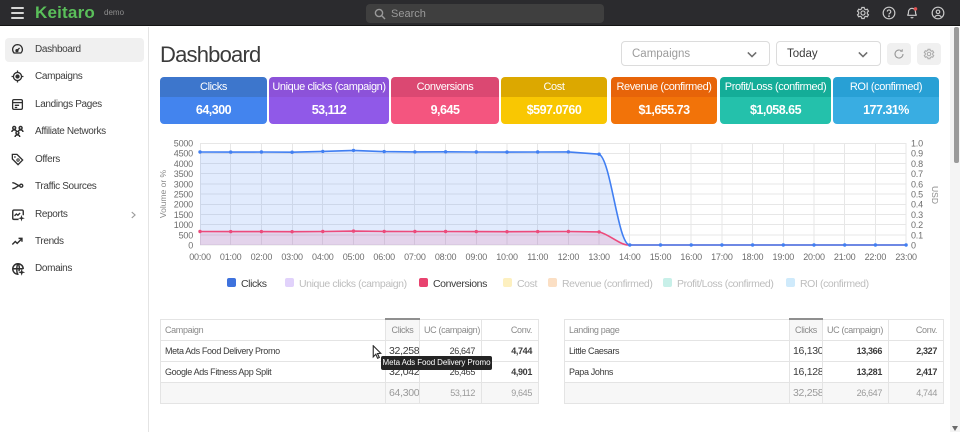 This screenshot has width=960, height=432. I want to click on svg-text: Volume or %, so click(163, 193).